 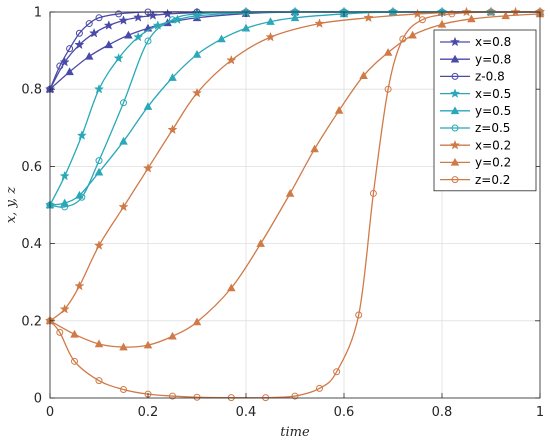 What do you see at coordinates (246, 412) in the screenshot?
I see `x-tick-label: 0.4` at bounding box center [246, 412].